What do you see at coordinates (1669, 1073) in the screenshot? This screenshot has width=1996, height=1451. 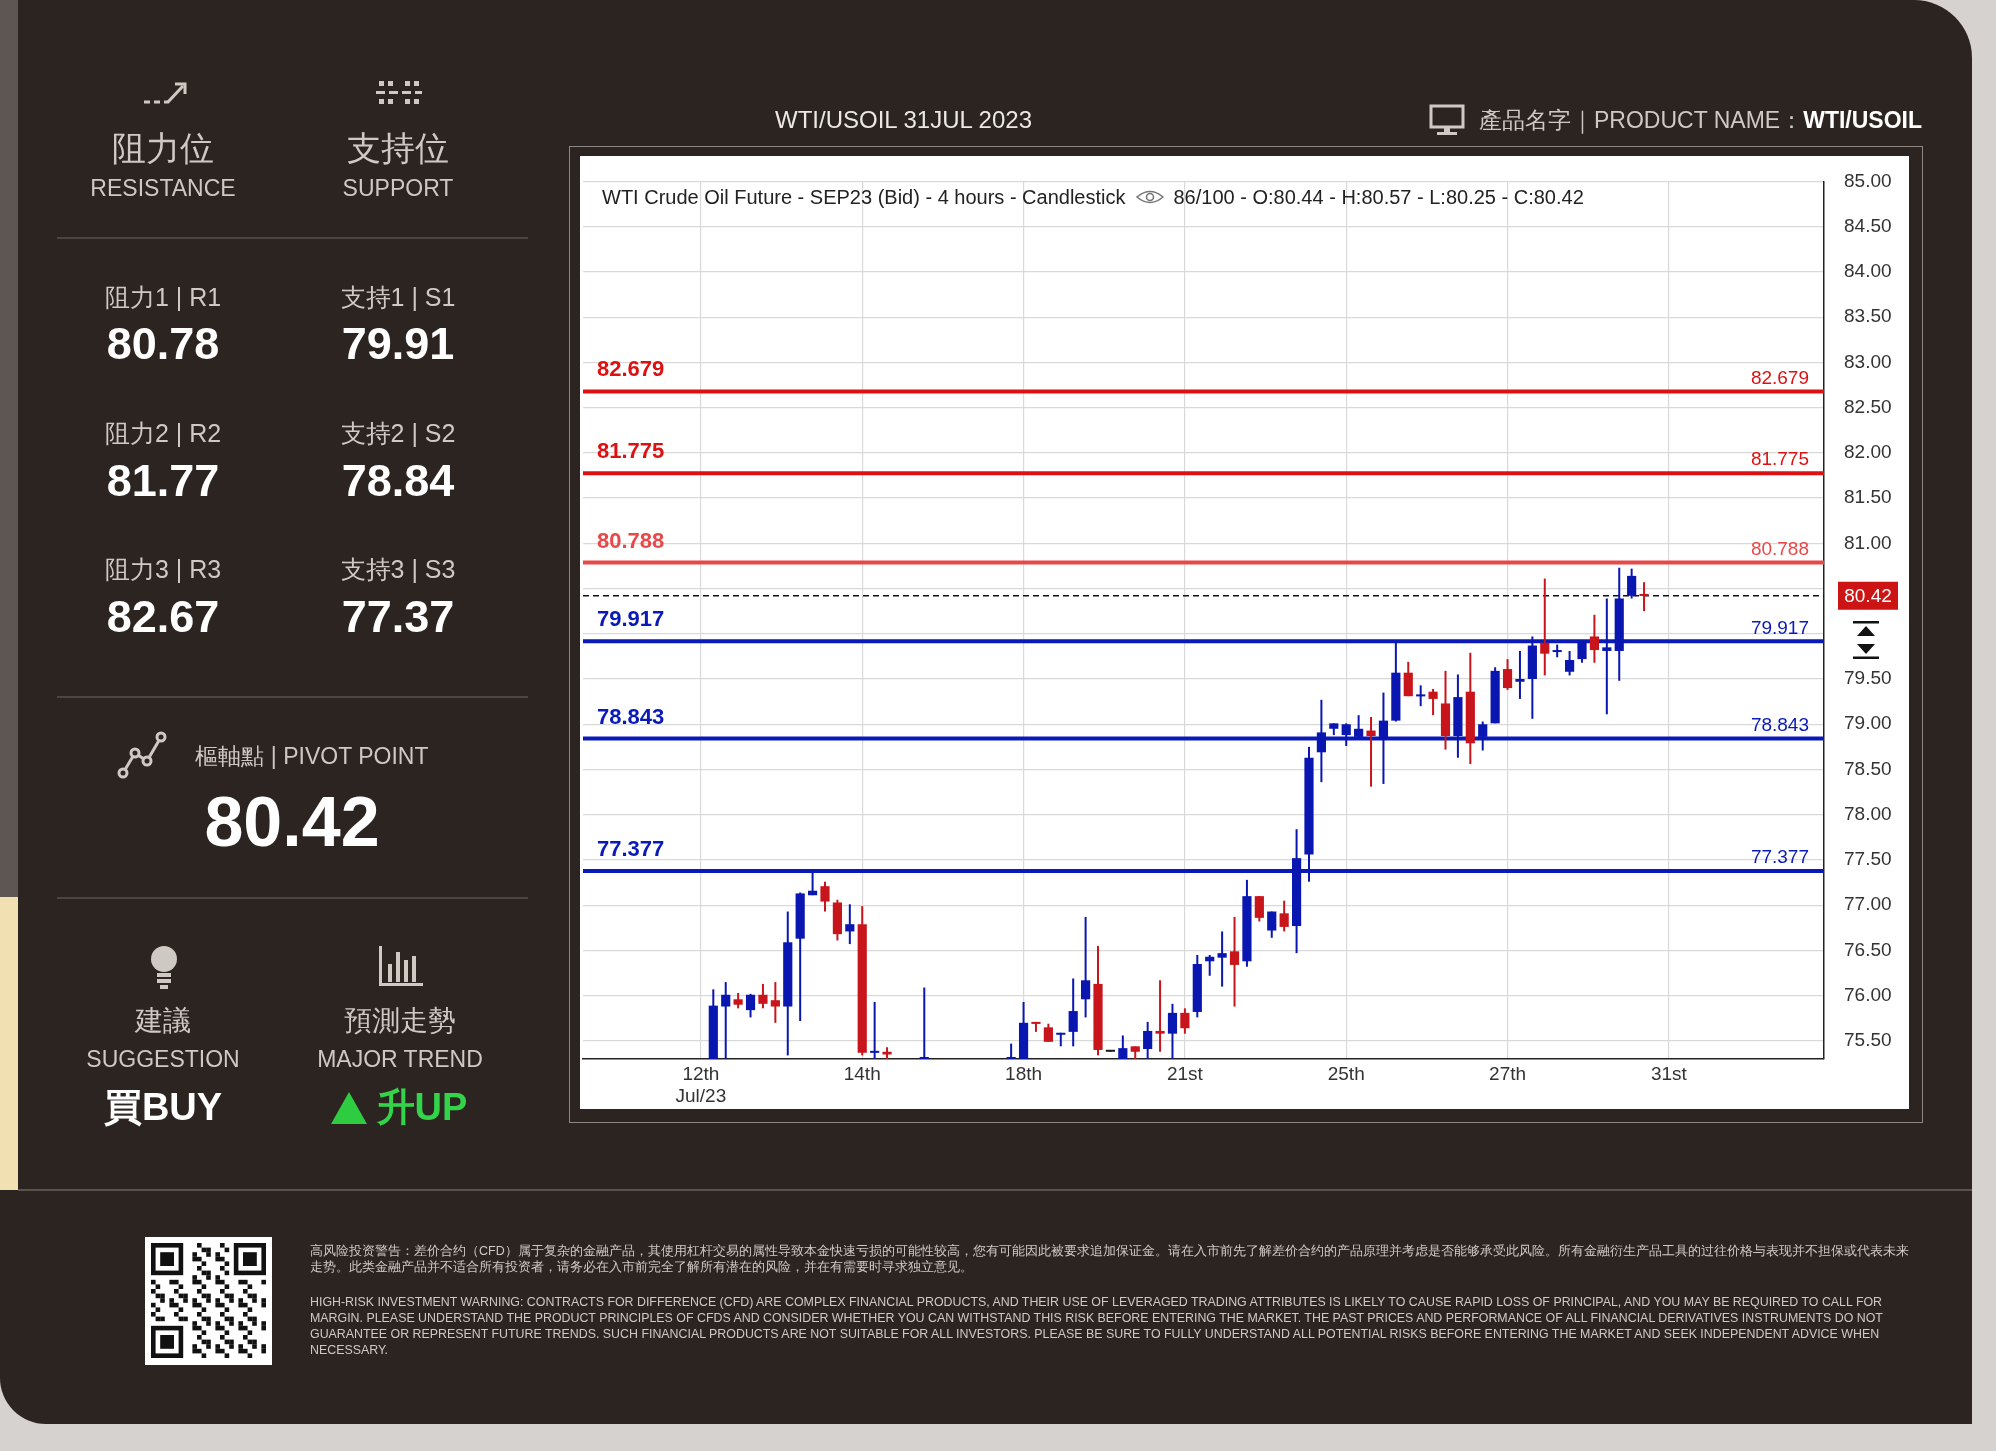 I see `x-tick-label: 31st` at bounding box center [1669, 1073].